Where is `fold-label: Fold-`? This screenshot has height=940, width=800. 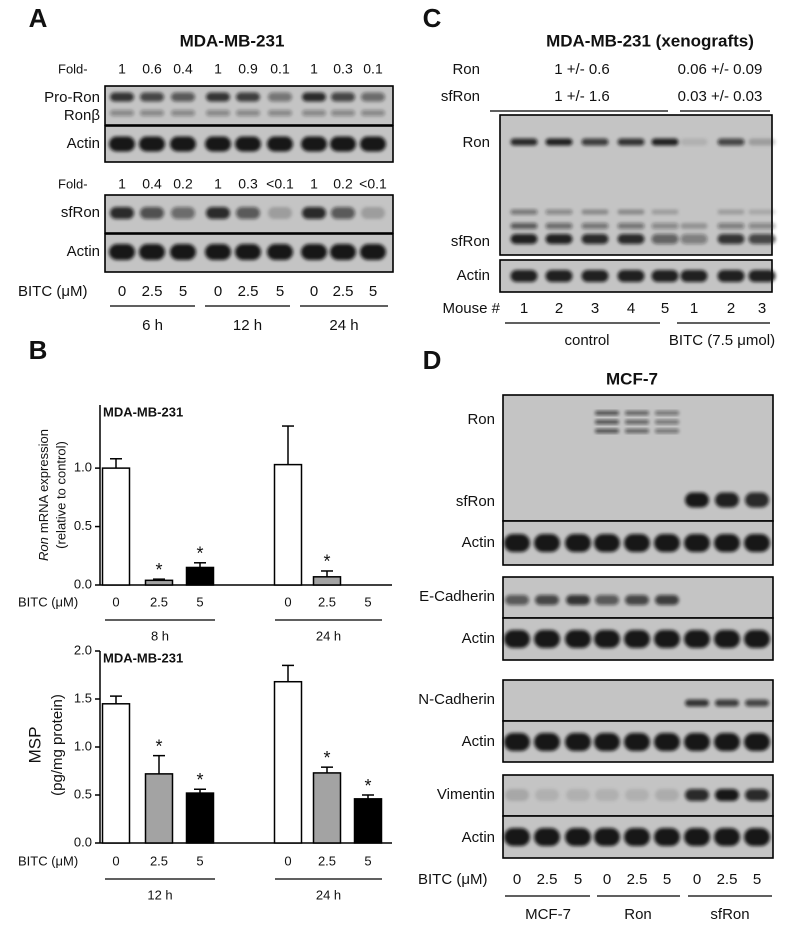
fold-label: Fold- is located at coordinates (73, 68).